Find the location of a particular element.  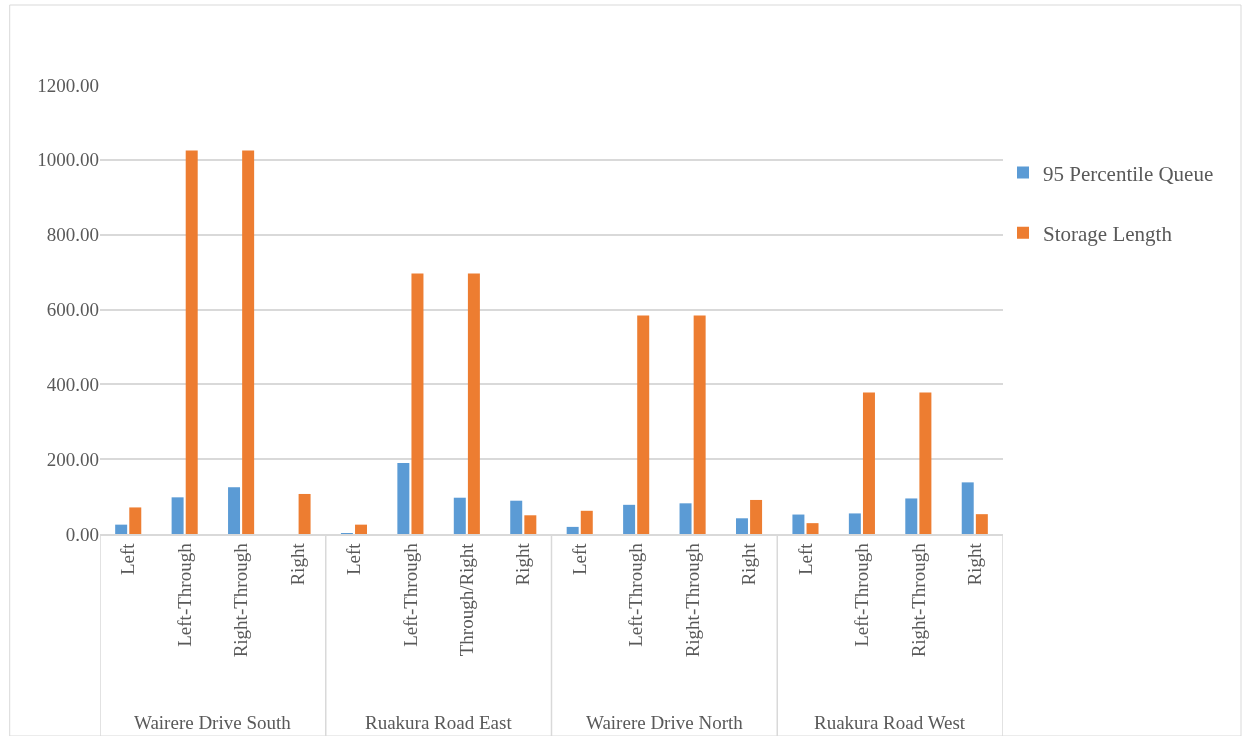

y-tick-label: 200.00 is located at coordinates (72, 459).